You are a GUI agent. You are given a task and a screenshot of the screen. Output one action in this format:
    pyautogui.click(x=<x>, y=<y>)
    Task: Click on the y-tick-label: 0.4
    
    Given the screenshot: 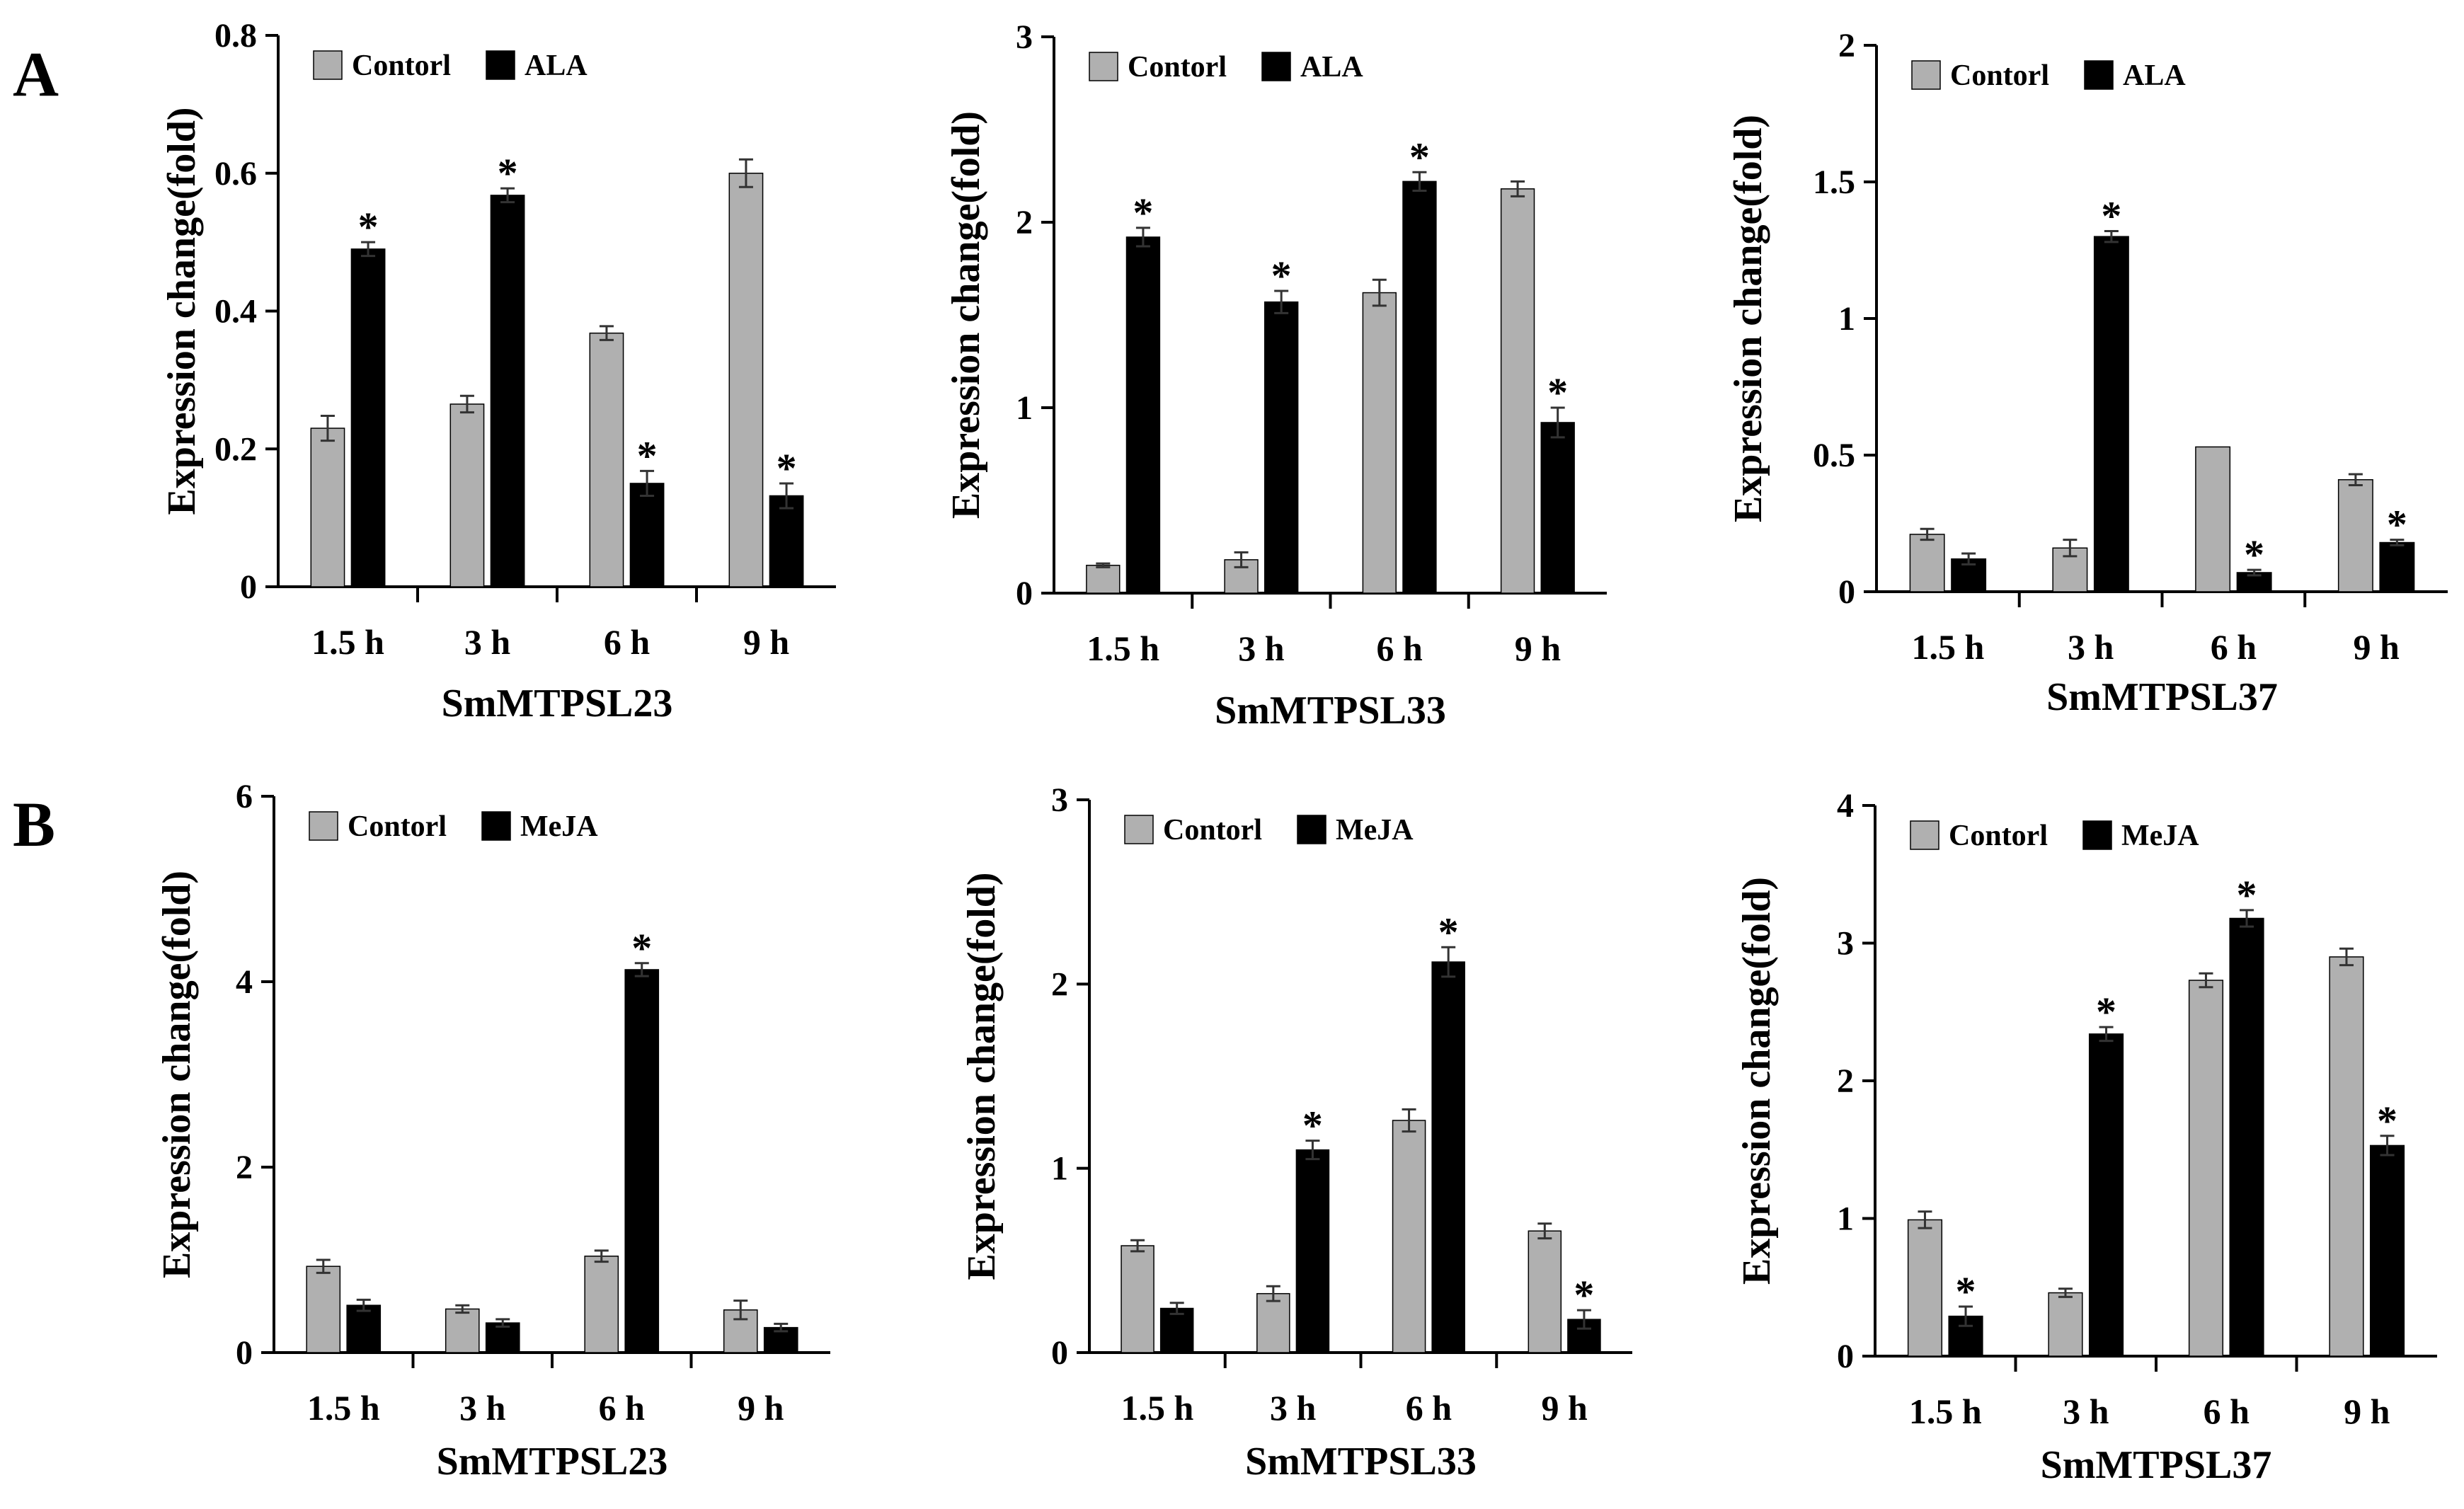 What is the action you would take?
    pyautogui.click(x=235, y=312)
    